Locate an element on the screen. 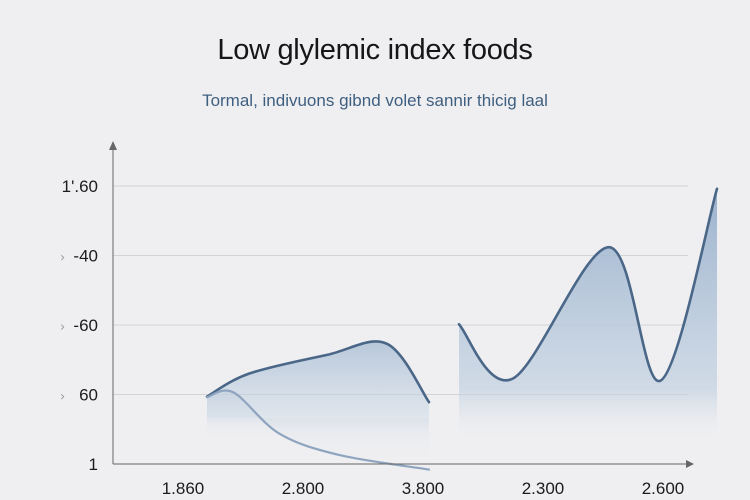 Image resolution: width=750 pixels, height=500 pixels. y-tick-label: 60 is located at coordinates (88, 395).